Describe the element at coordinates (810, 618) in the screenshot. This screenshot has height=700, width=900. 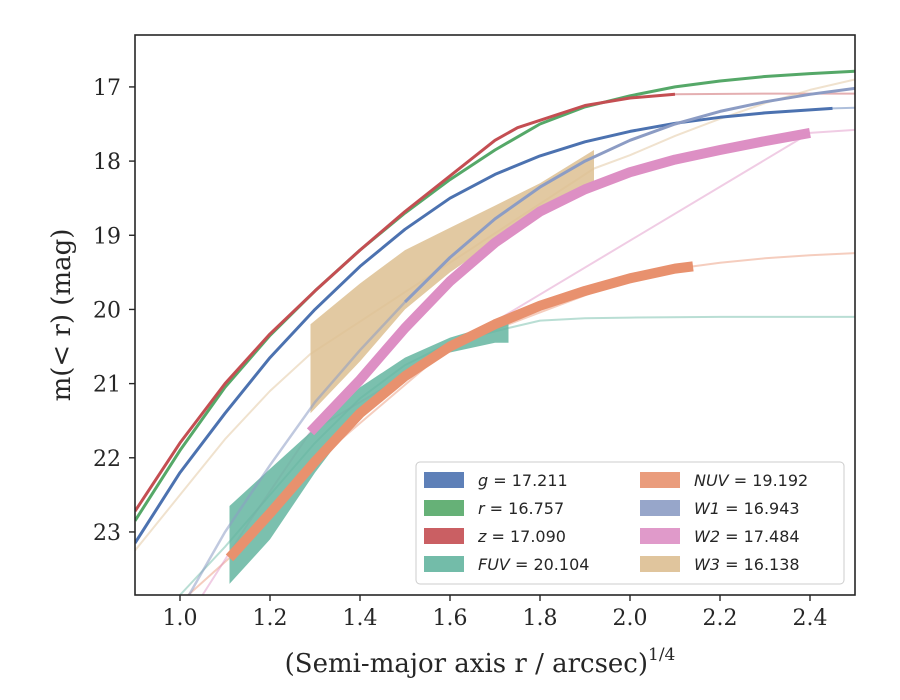
I see `x-tick-label: 2.4` at that location.